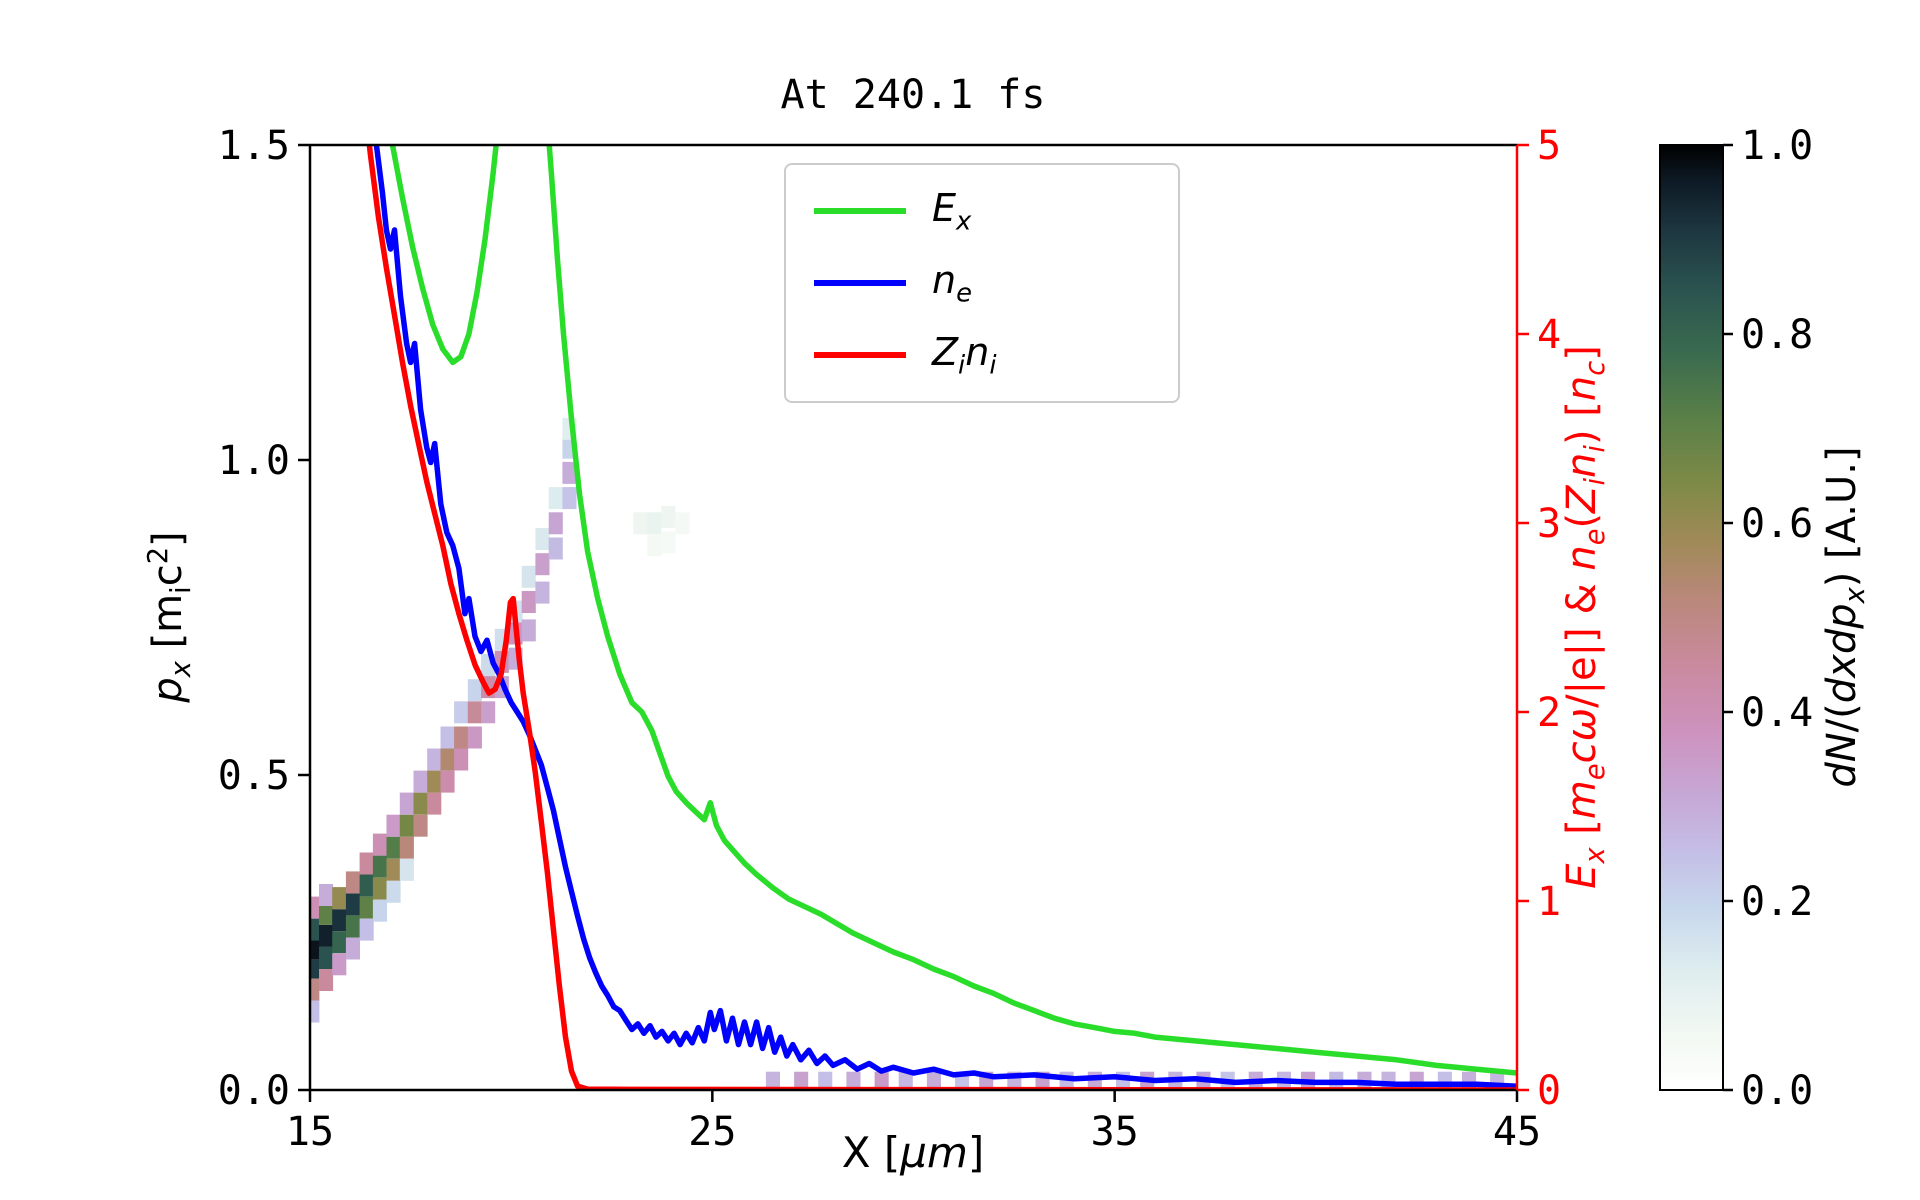 This screenshot has height=1200, width=1920. What do you see at coordinates (1777, 524) in the screenshot?
I see `colorbar-tick-label: 0.6` at bounding box center [1777, 524].